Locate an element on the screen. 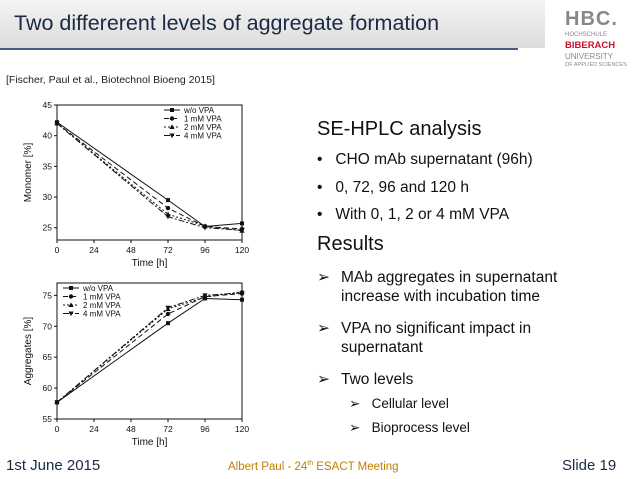 This screenshot has height=479, width=638. result-item: ➢ Two levels is located at coordinates (452, 379).